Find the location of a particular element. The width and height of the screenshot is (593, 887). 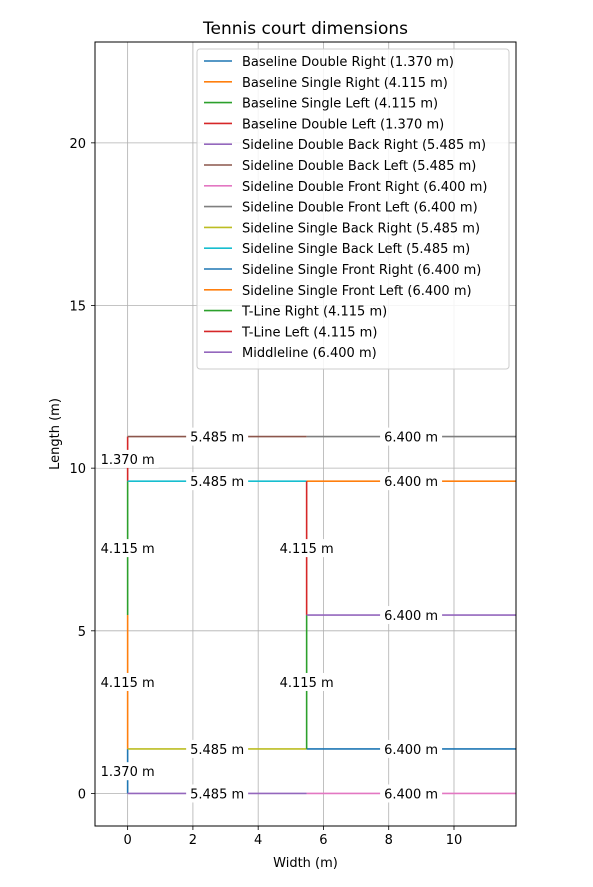

y-tick-label: 5 is located at coordinates (82, 632).